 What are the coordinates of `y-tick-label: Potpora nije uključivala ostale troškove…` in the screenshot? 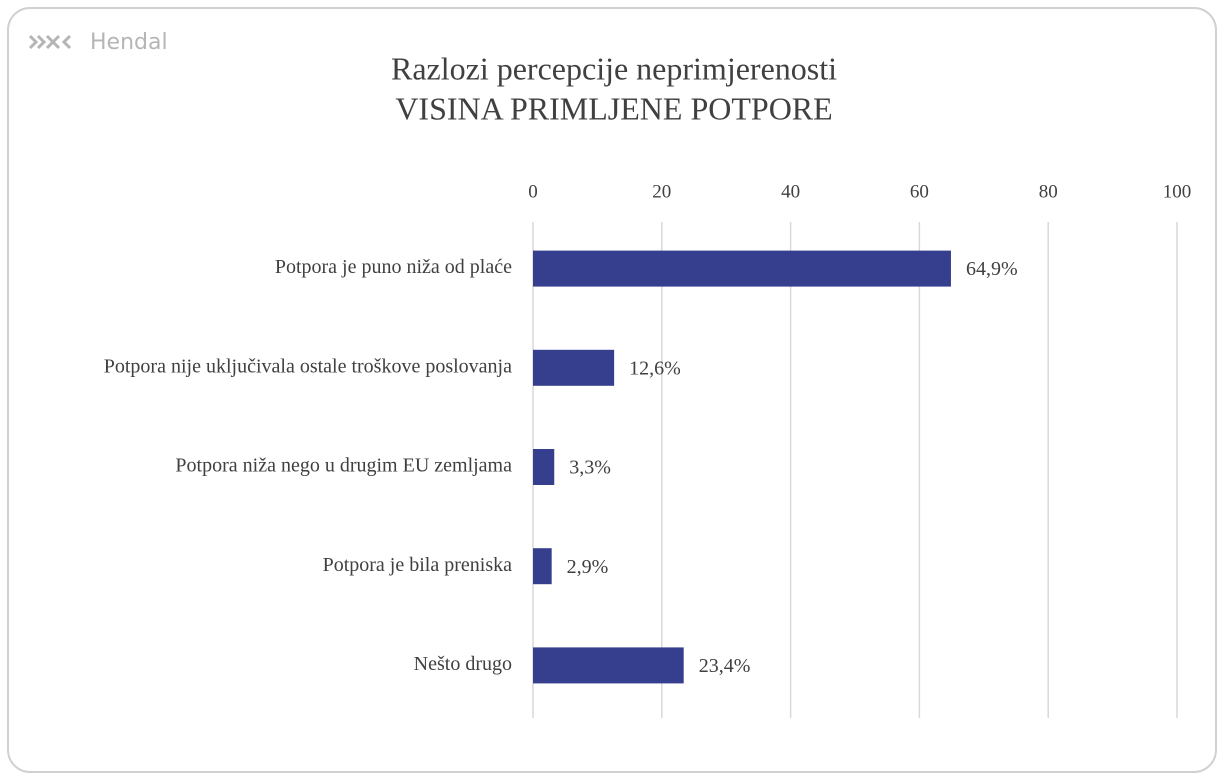 It's located at (308, 366).